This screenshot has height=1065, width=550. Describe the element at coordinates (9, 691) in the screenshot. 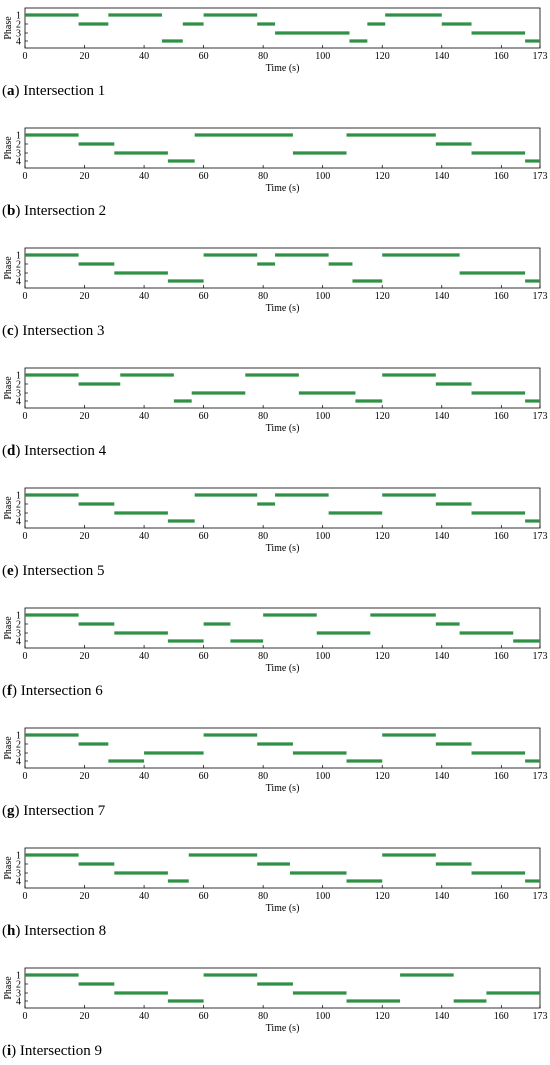

I see `panel-label: f` at that location.